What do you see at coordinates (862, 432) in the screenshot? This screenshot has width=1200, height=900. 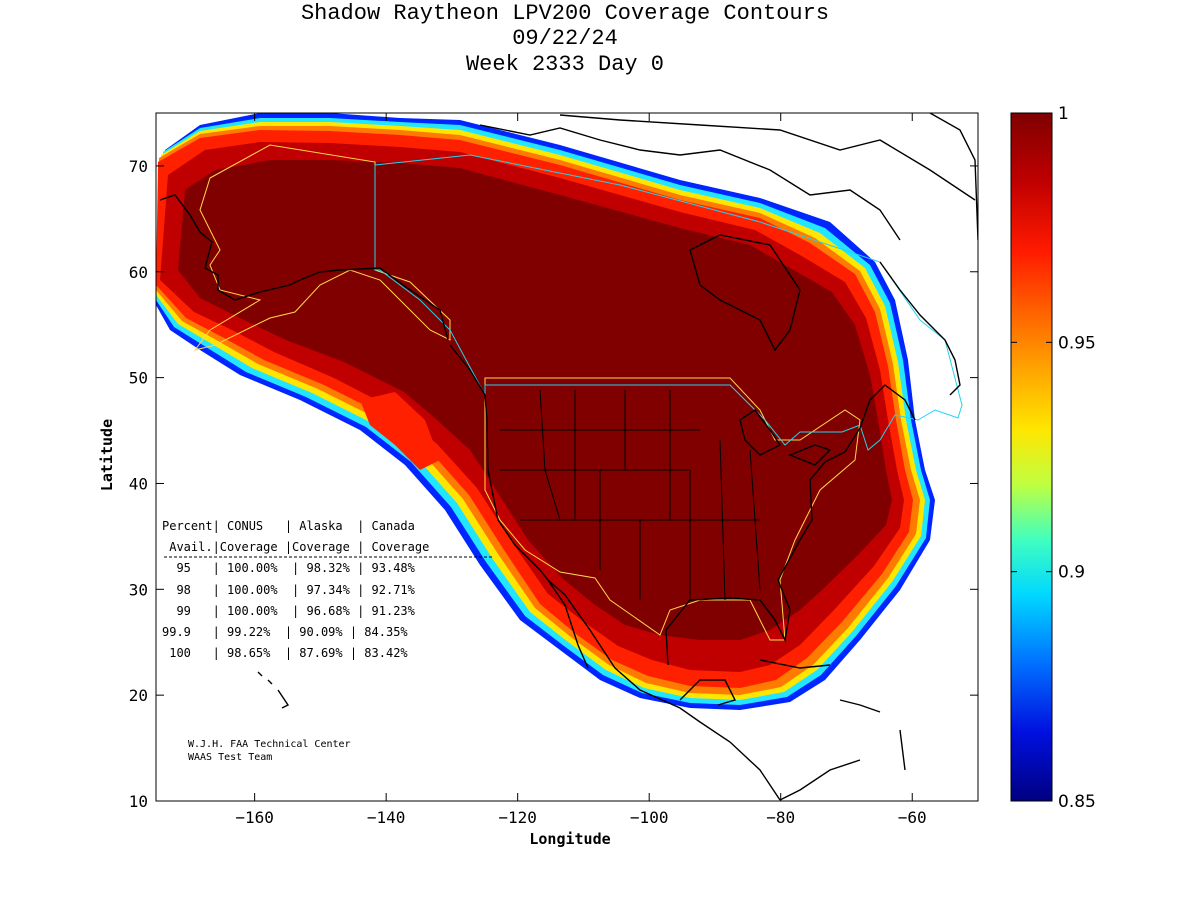 I see `atlantic-coast` at bounding box center [862, 432].